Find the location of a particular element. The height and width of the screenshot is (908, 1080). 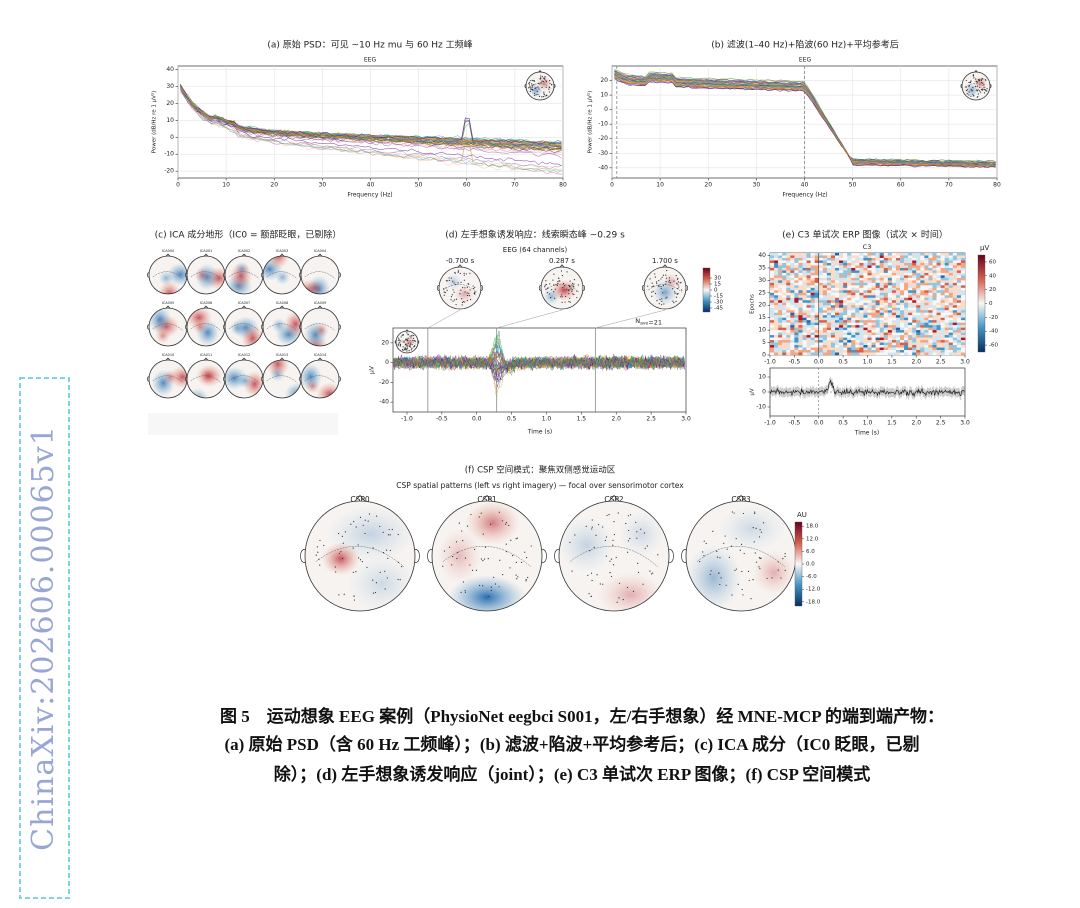

ear is located at coordinates (961, 86).